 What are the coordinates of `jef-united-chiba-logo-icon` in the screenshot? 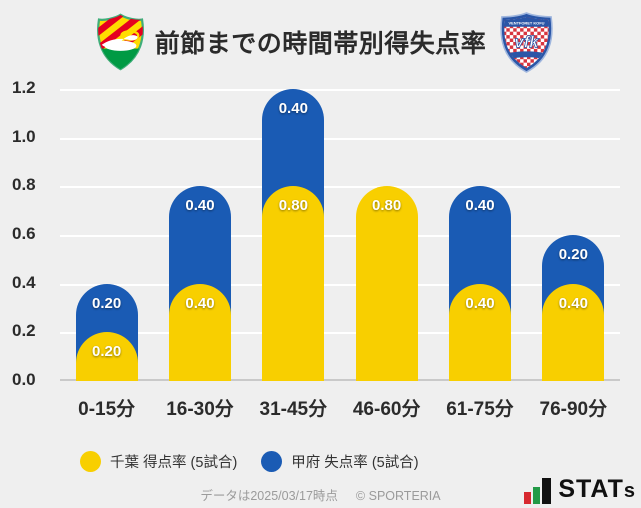 It's located at (120, 42).